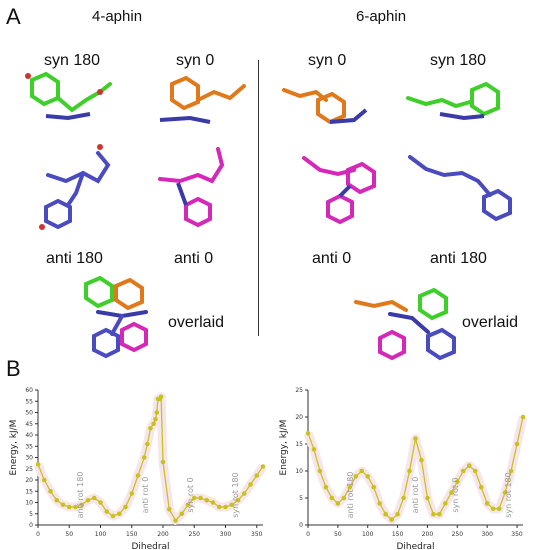 The height and width of the screenshot is (550, 534). I want to click on annotation-label: anti rot 180, so click(350, 495).